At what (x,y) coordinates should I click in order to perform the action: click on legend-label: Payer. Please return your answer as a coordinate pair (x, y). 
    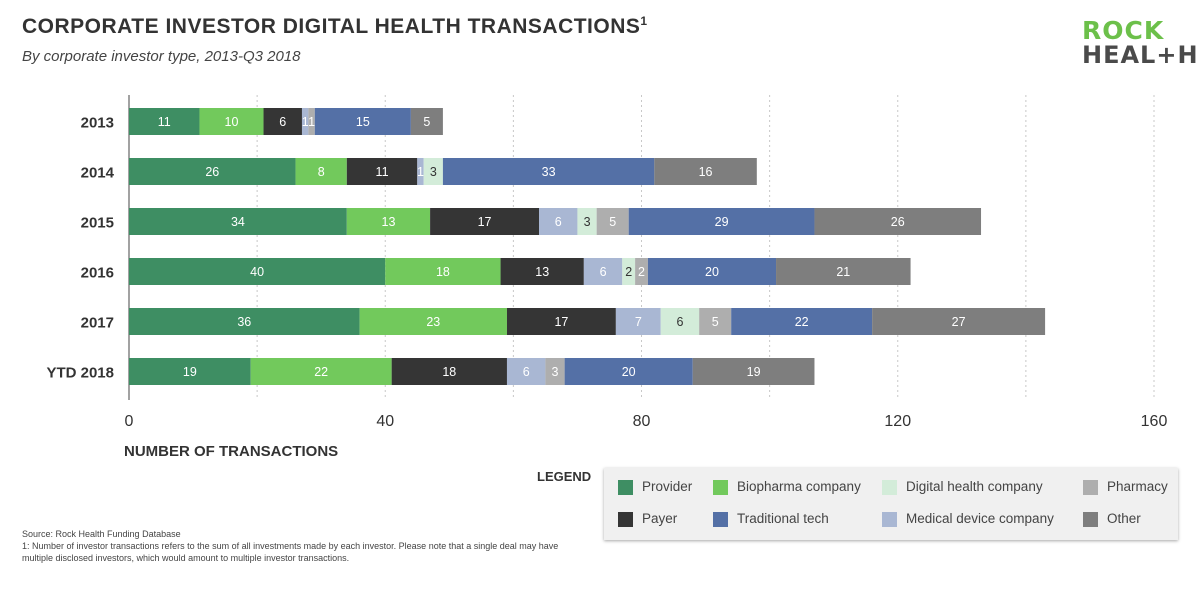
    Looking at the image, I should click on (660, 518).